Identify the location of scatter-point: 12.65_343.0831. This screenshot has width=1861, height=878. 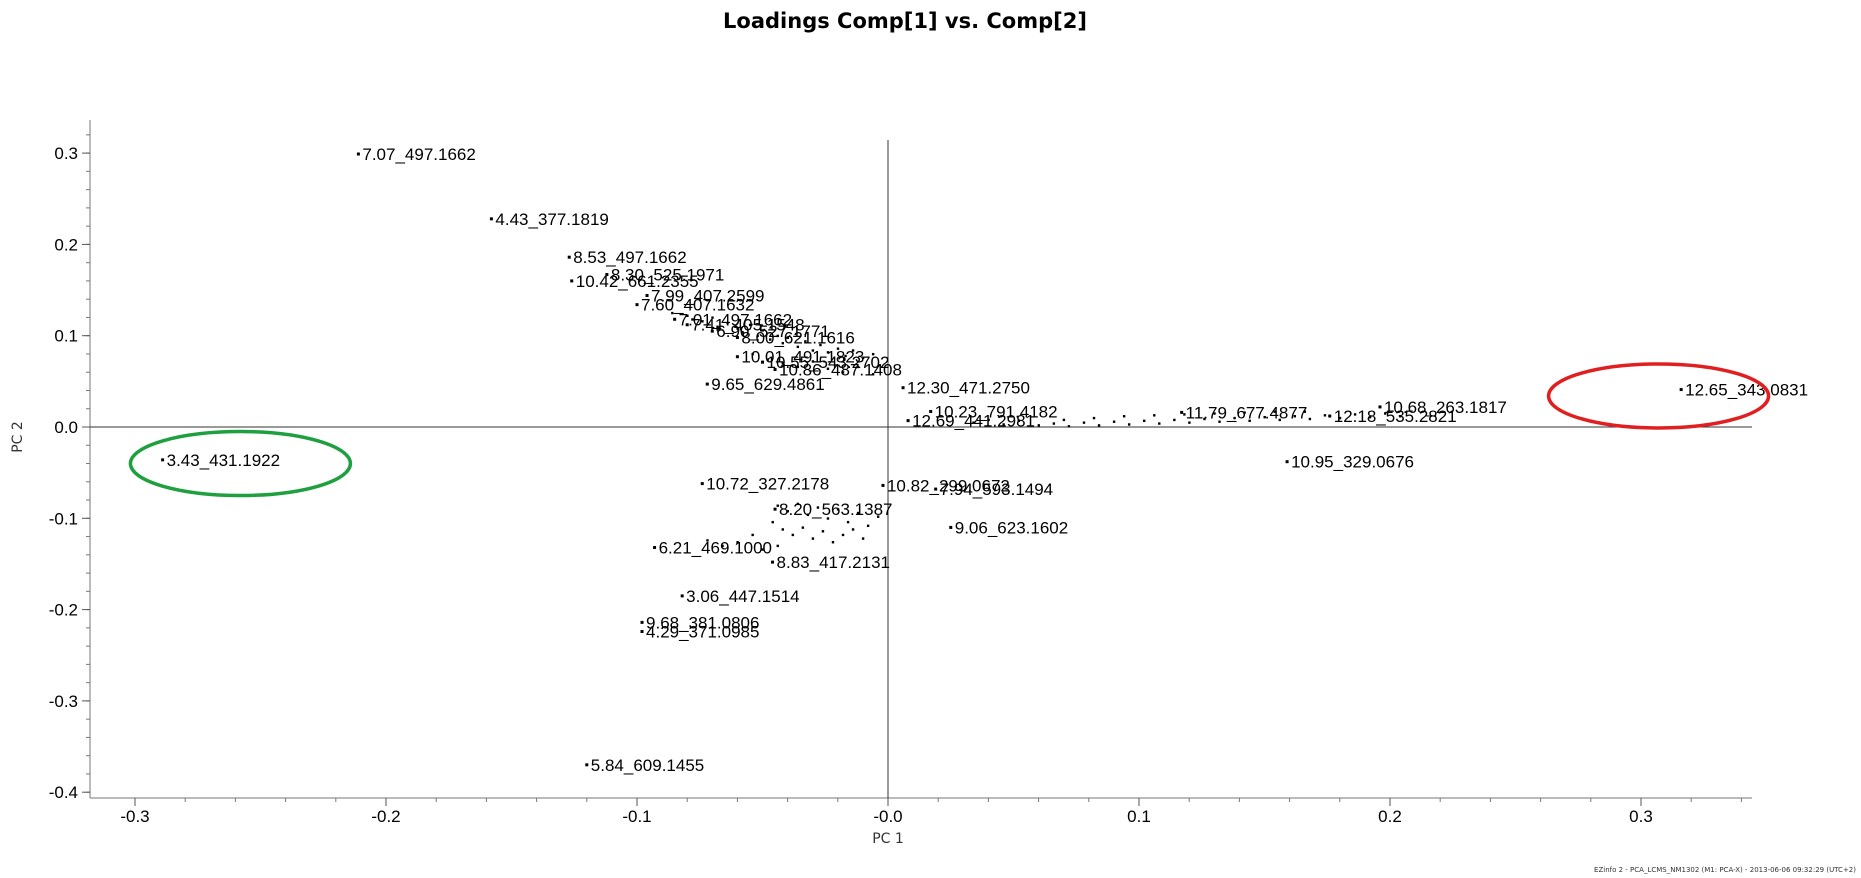
(1743, 390).